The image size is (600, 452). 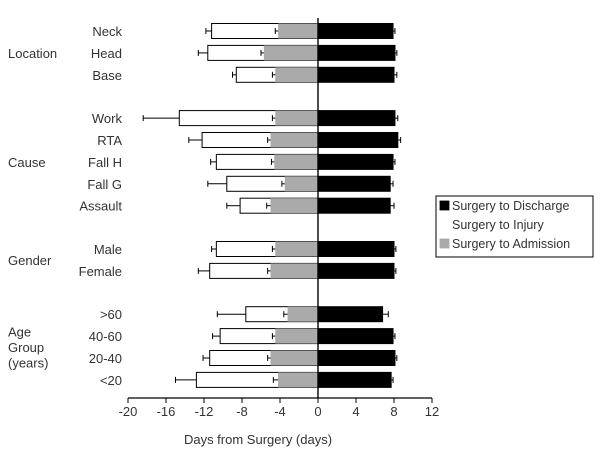 I want to click on x-tick-label: -20, so click(x=128, y=411).